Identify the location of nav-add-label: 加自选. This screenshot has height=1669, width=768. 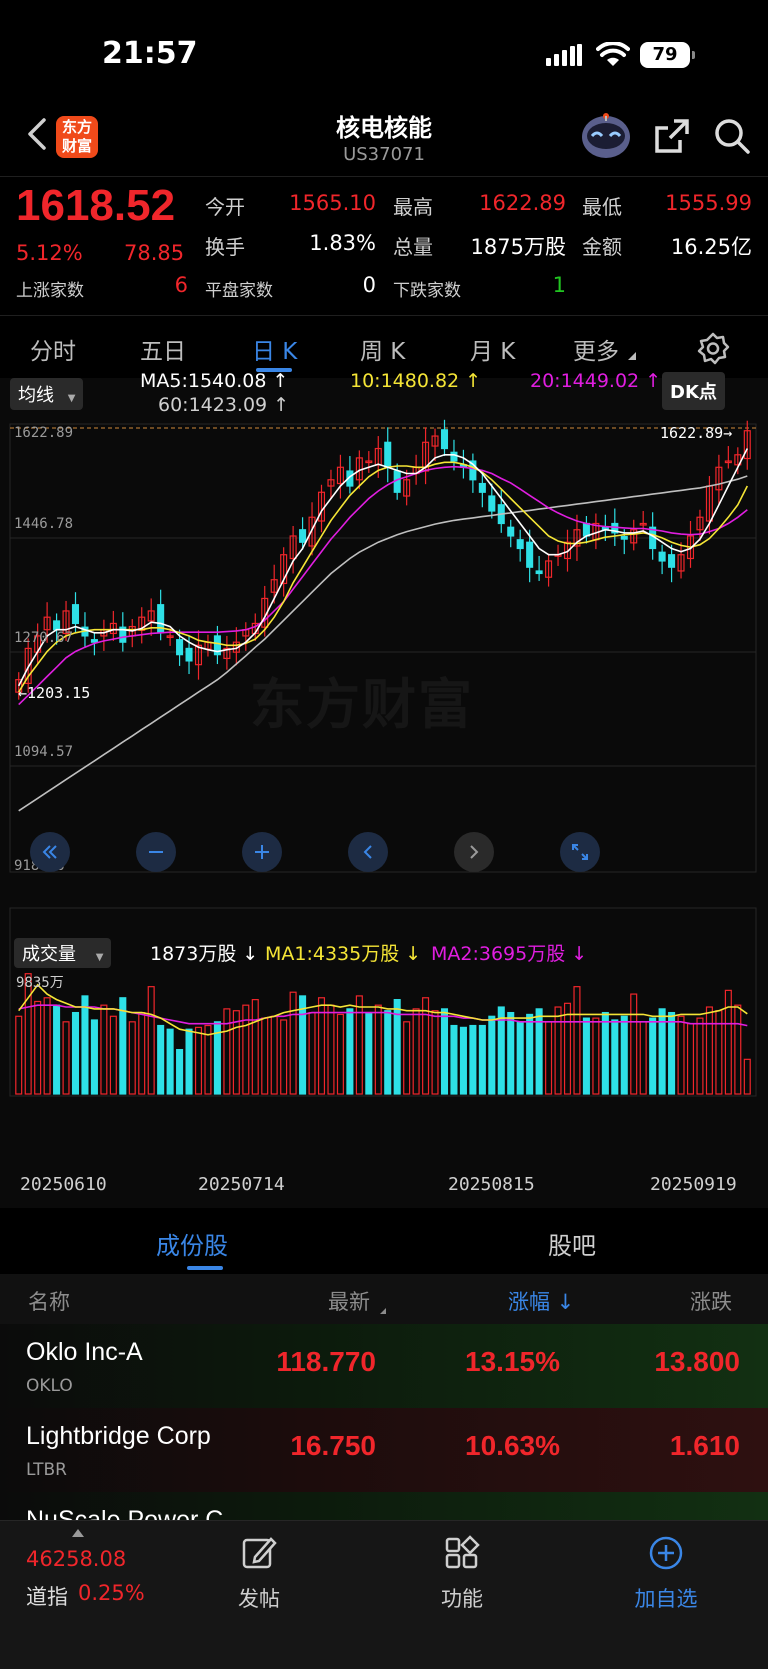
(666, 1599).